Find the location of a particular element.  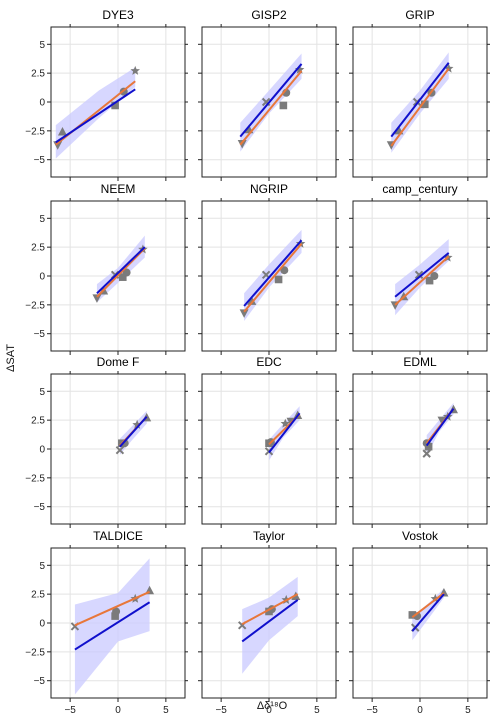

panel-title: NGRIP is located at coordinates (269, 189).